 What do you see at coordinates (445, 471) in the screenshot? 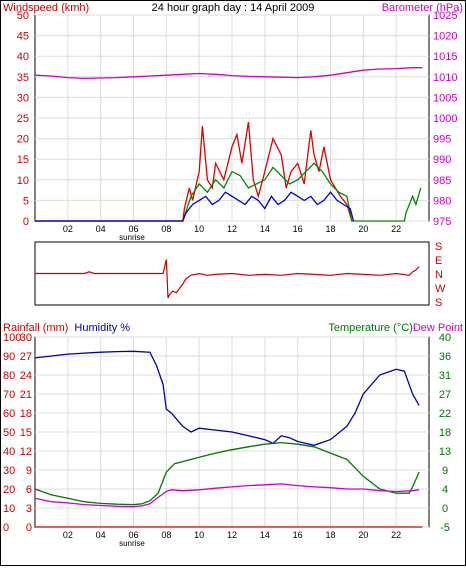
I see `temp-y-tick-label: 9` at bounding box center [445, 471].